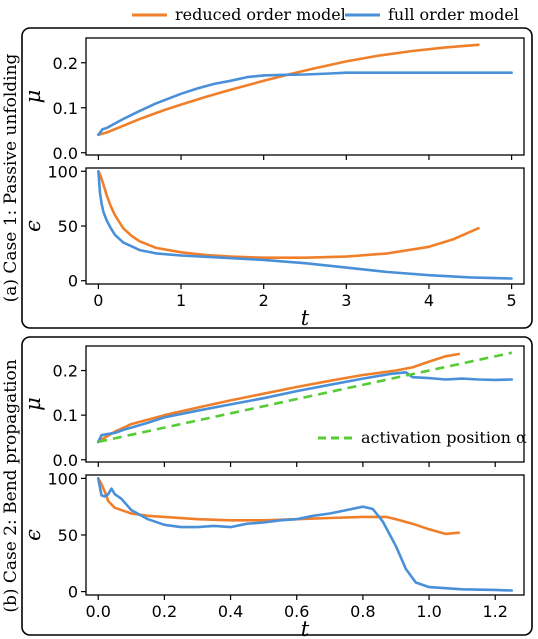 The height and width of the screenshot is (639, 538). What do you see at coordinates (264, 300) in the screenshot?
I see `a-eps-x-tick-label: 2` at bounding box center [264, 300].